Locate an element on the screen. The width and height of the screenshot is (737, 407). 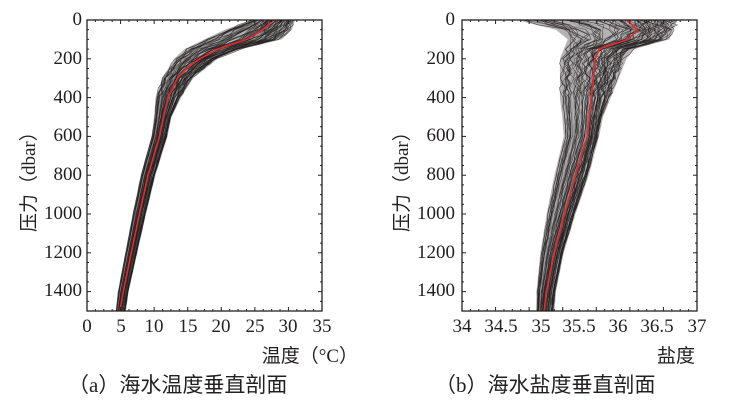
x-tick: 36 is located at coordinates (618, 326).